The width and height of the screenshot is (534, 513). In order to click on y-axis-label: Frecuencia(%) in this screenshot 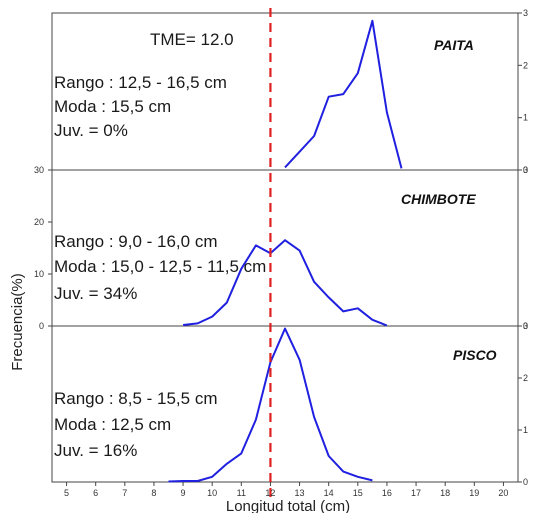, I will do `click(17, 322)`.